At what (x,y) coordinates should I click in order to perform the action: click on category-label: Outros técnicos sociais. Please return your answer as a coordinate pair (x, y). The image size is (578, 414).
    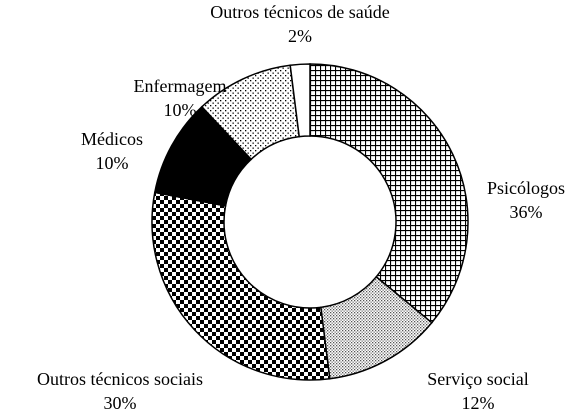
    Looking at the image, I should click on (120, 379).